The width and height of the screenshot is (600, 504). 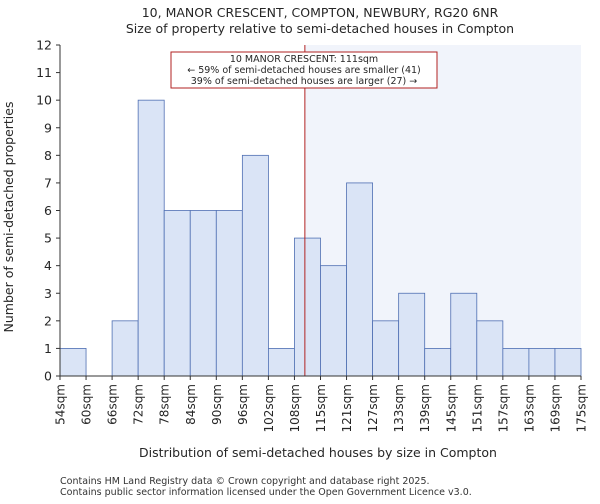 I want to click on bar-133sqm, so click(x=412, y=334).